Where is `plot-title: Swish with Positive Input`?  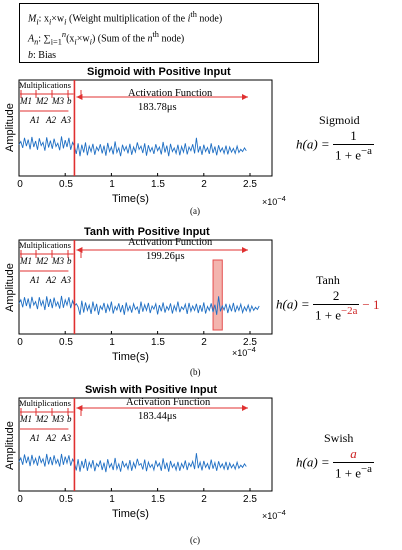
plot-title: Swish with Positive Input is located at coordinates (151, 390).